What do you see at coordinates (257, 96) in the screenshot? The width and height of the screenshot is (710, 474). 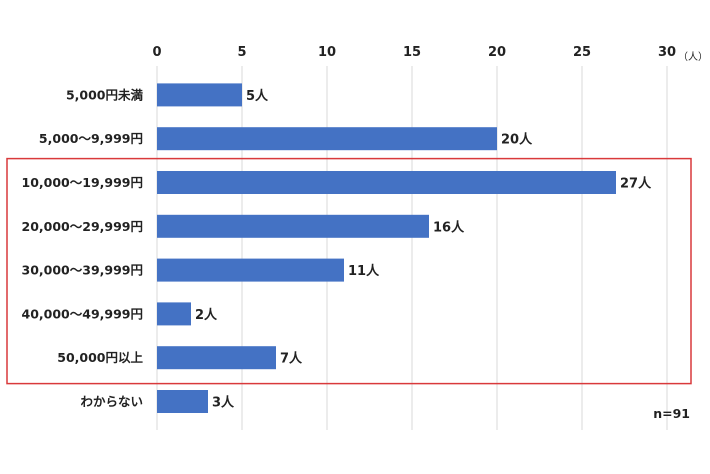 I see `data-label-0: 5人` at bounding box center [257, 96].